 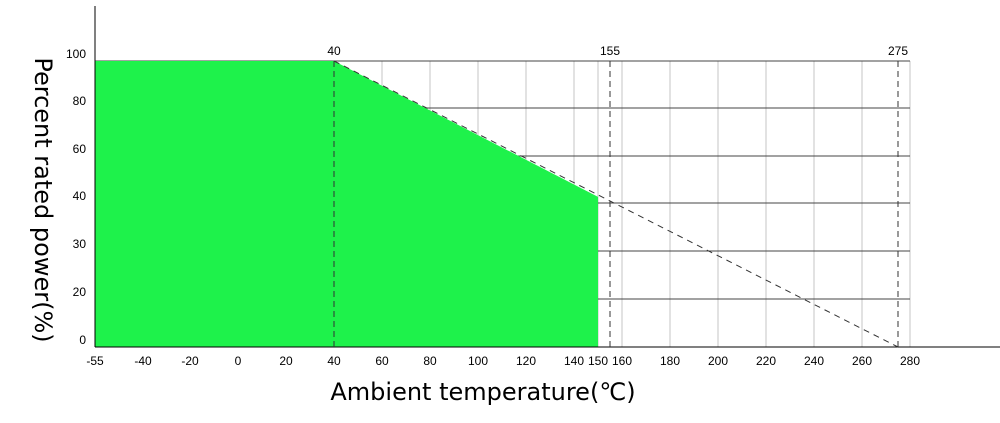 What do you see at coordinates (718, 361) in the screenshot?
I see `x-tick-label: 200` at bounding box center [718, 361].